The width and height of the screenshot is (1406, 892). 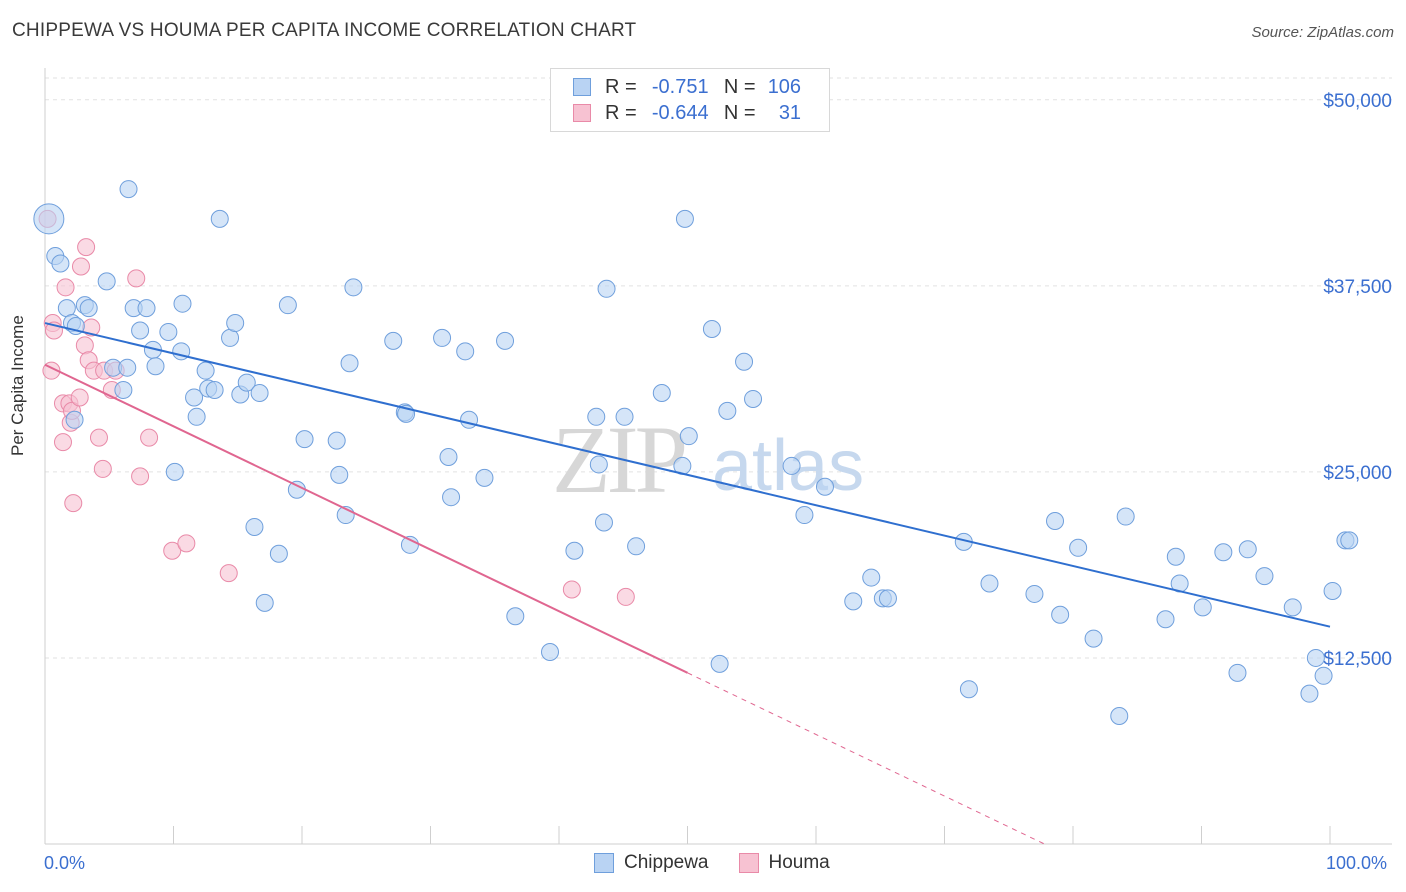 What do you see at coordinates (1322, 32) in the screenshot?
I see `source-label: Source: ZipAtlas.com` at bounding box center [1322, 32].